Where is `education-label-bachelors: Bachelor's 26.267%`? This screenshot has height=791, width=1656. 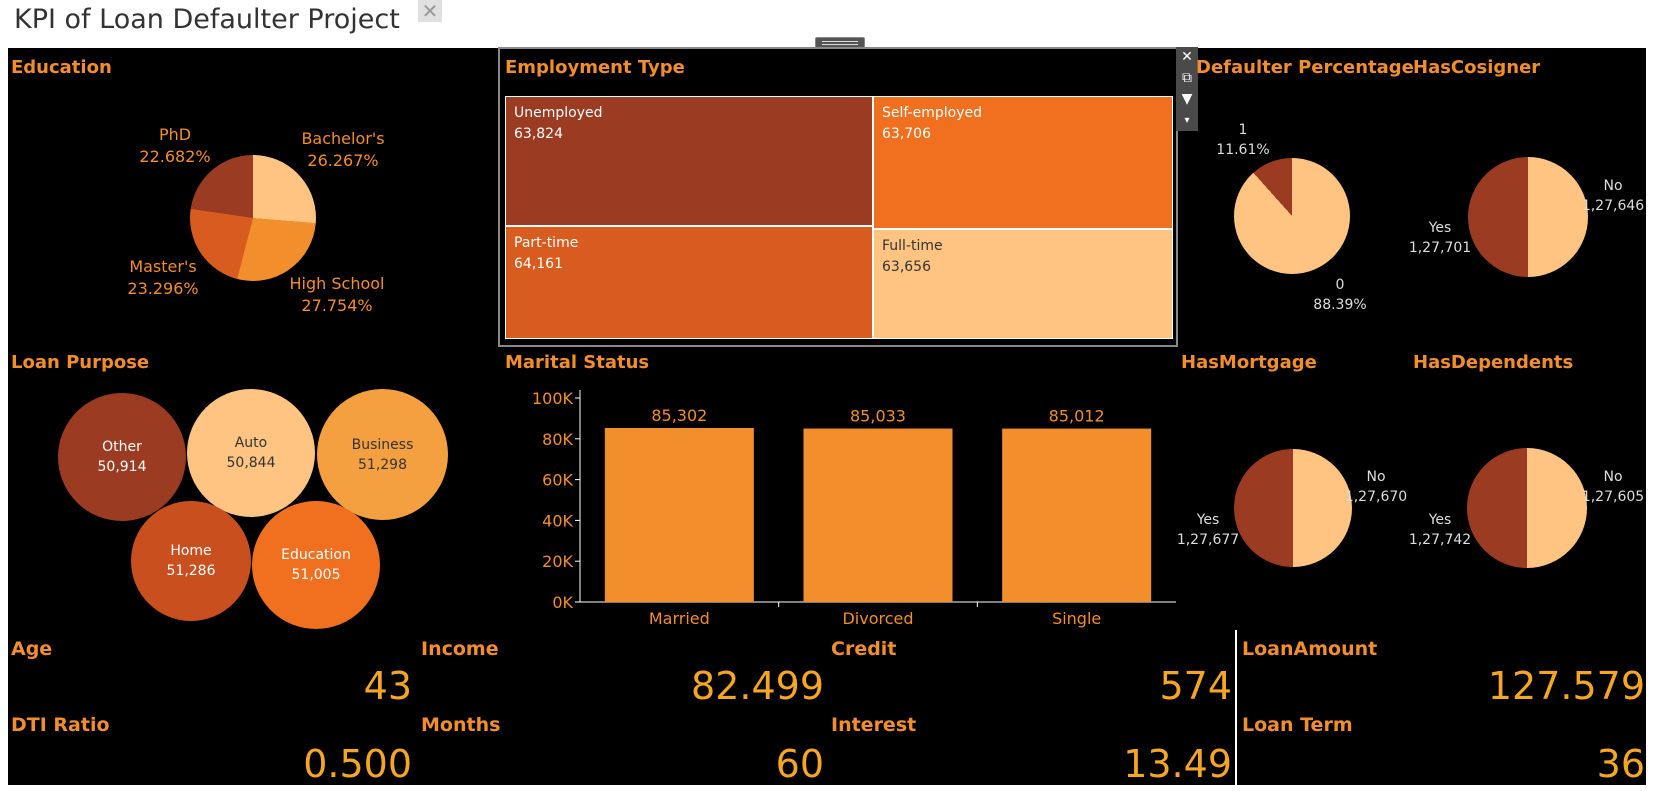
education-label-bachelors: Bachelor's 26.267% is located at coordinates (343, 149).